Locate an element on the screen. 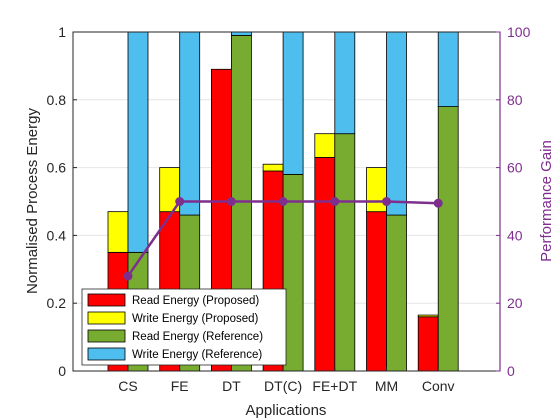 The height and width of the screenshot is (420, 560). x-tick-label: DT(C) is located at coordinates (283, 386).